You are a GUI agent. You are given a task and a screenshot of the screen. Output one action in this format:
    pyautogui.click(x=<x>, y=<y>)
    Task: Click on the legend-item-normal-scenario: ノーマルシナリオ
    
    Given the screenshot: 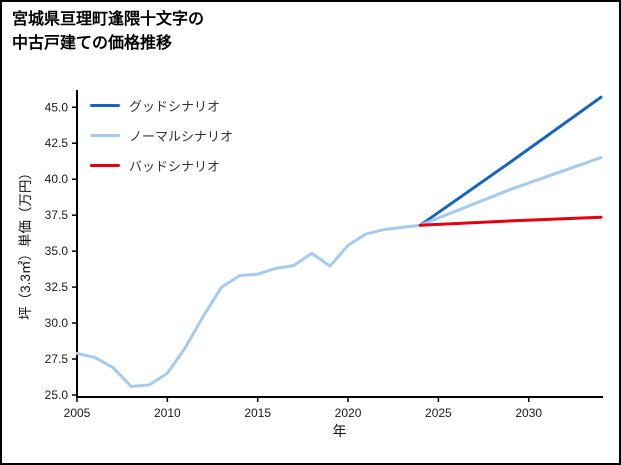 What is the action you would take?
    pyautogui.click(x=161, y=135)
    